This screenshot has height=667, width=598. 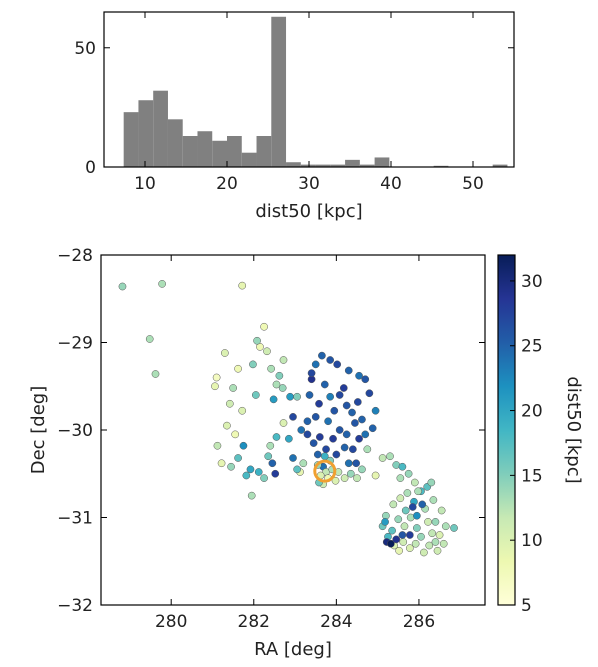 I want to click on histogram-xtick-label: 40, so click(x=391, y=184).